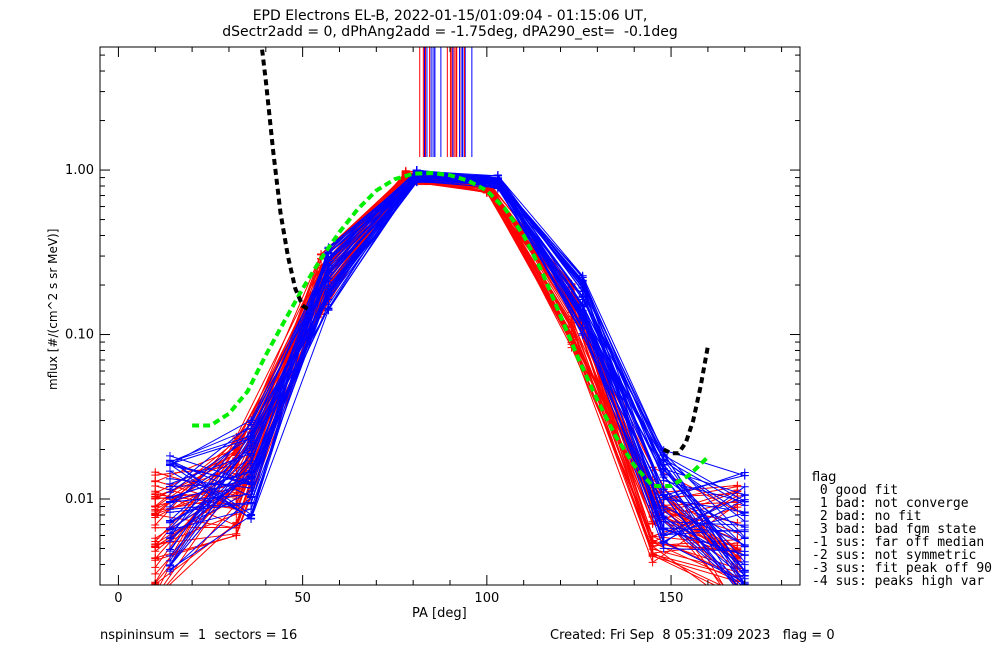 The image size is (1000, 650). What do you see at coordinates (898, 581) in the screenshot?
I see `legend-item-flag-m4: -4 sus: peaks high var` at bounding box center [898, 581].